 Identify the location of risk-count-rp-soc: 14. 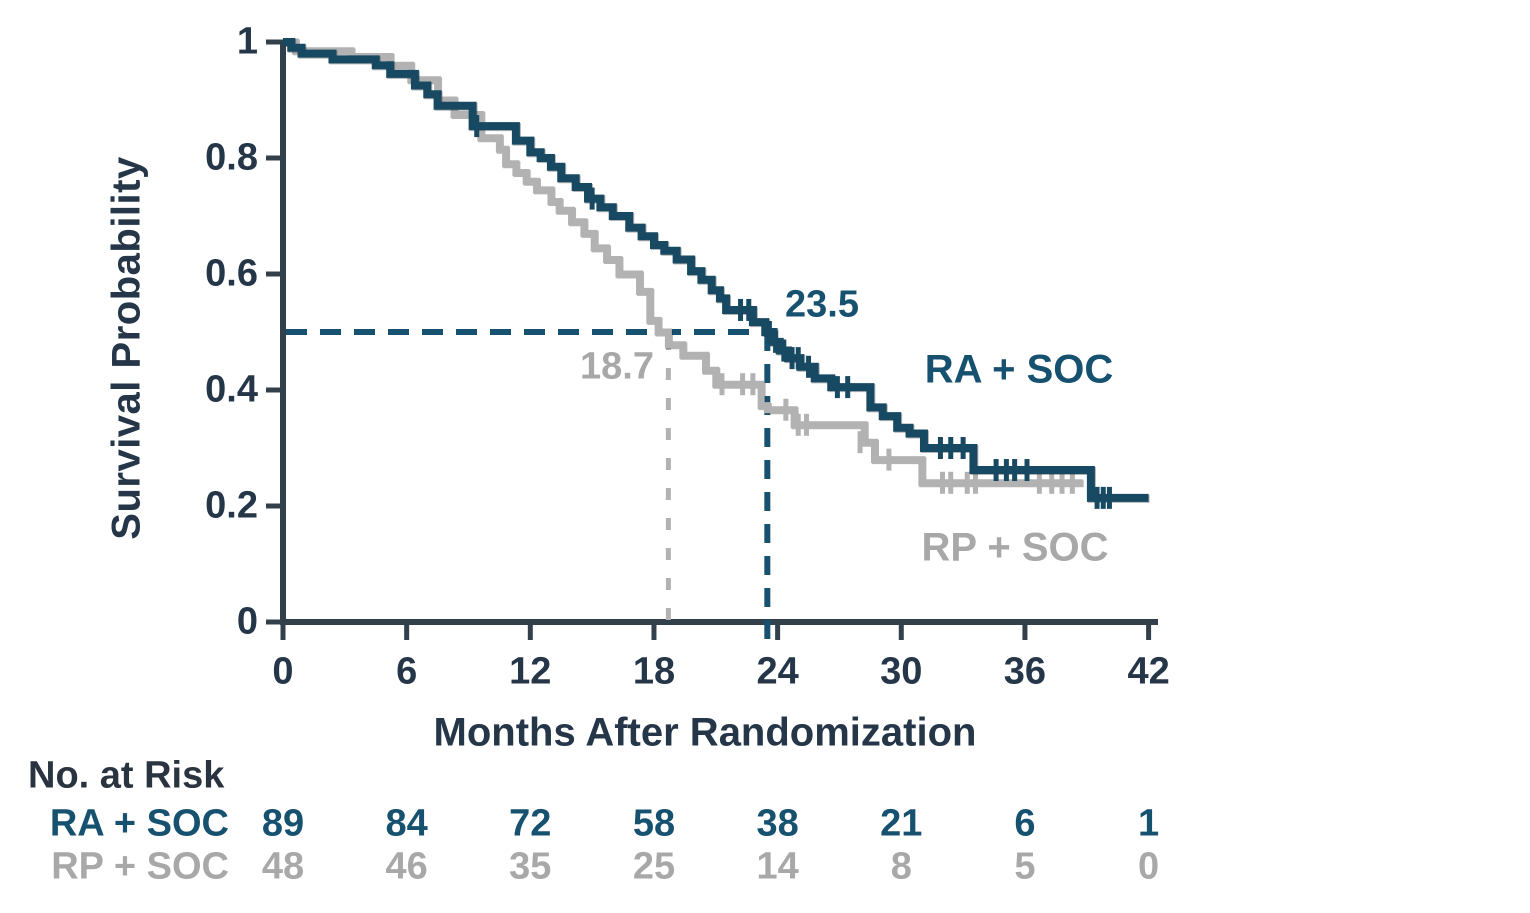
(777, 866).